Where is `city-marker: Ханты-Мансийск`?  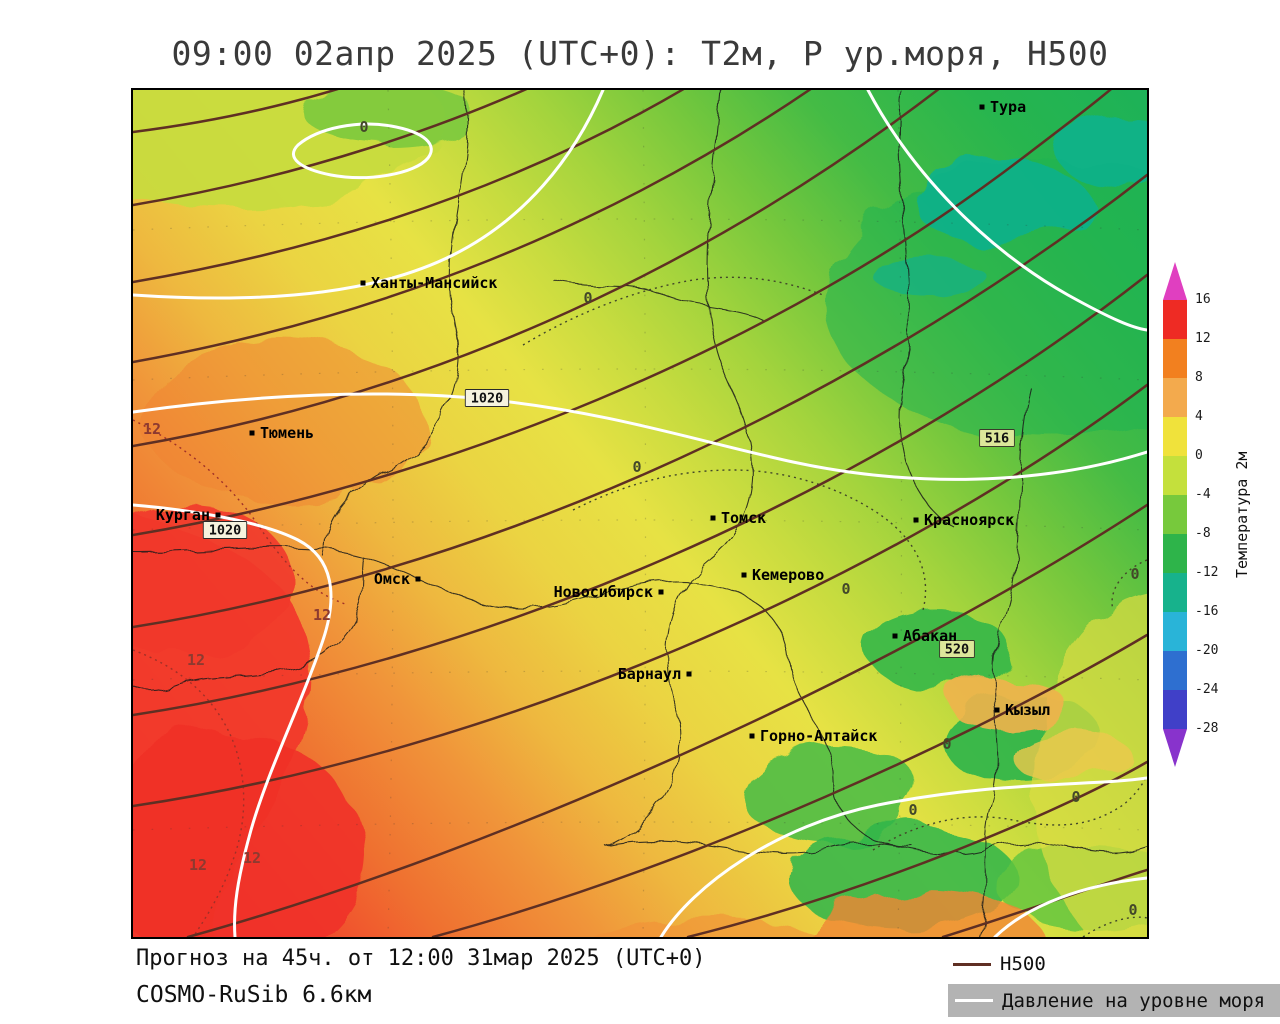
city-marker: Ханты-Мансийск is located at coordinates (428, 283).